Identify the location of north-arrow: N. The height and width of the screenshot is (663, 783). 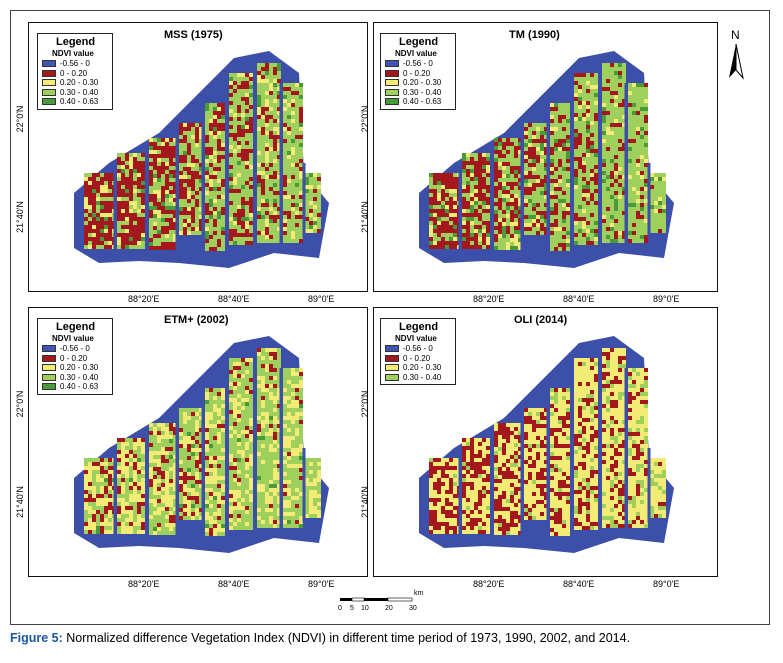
(737, 58).